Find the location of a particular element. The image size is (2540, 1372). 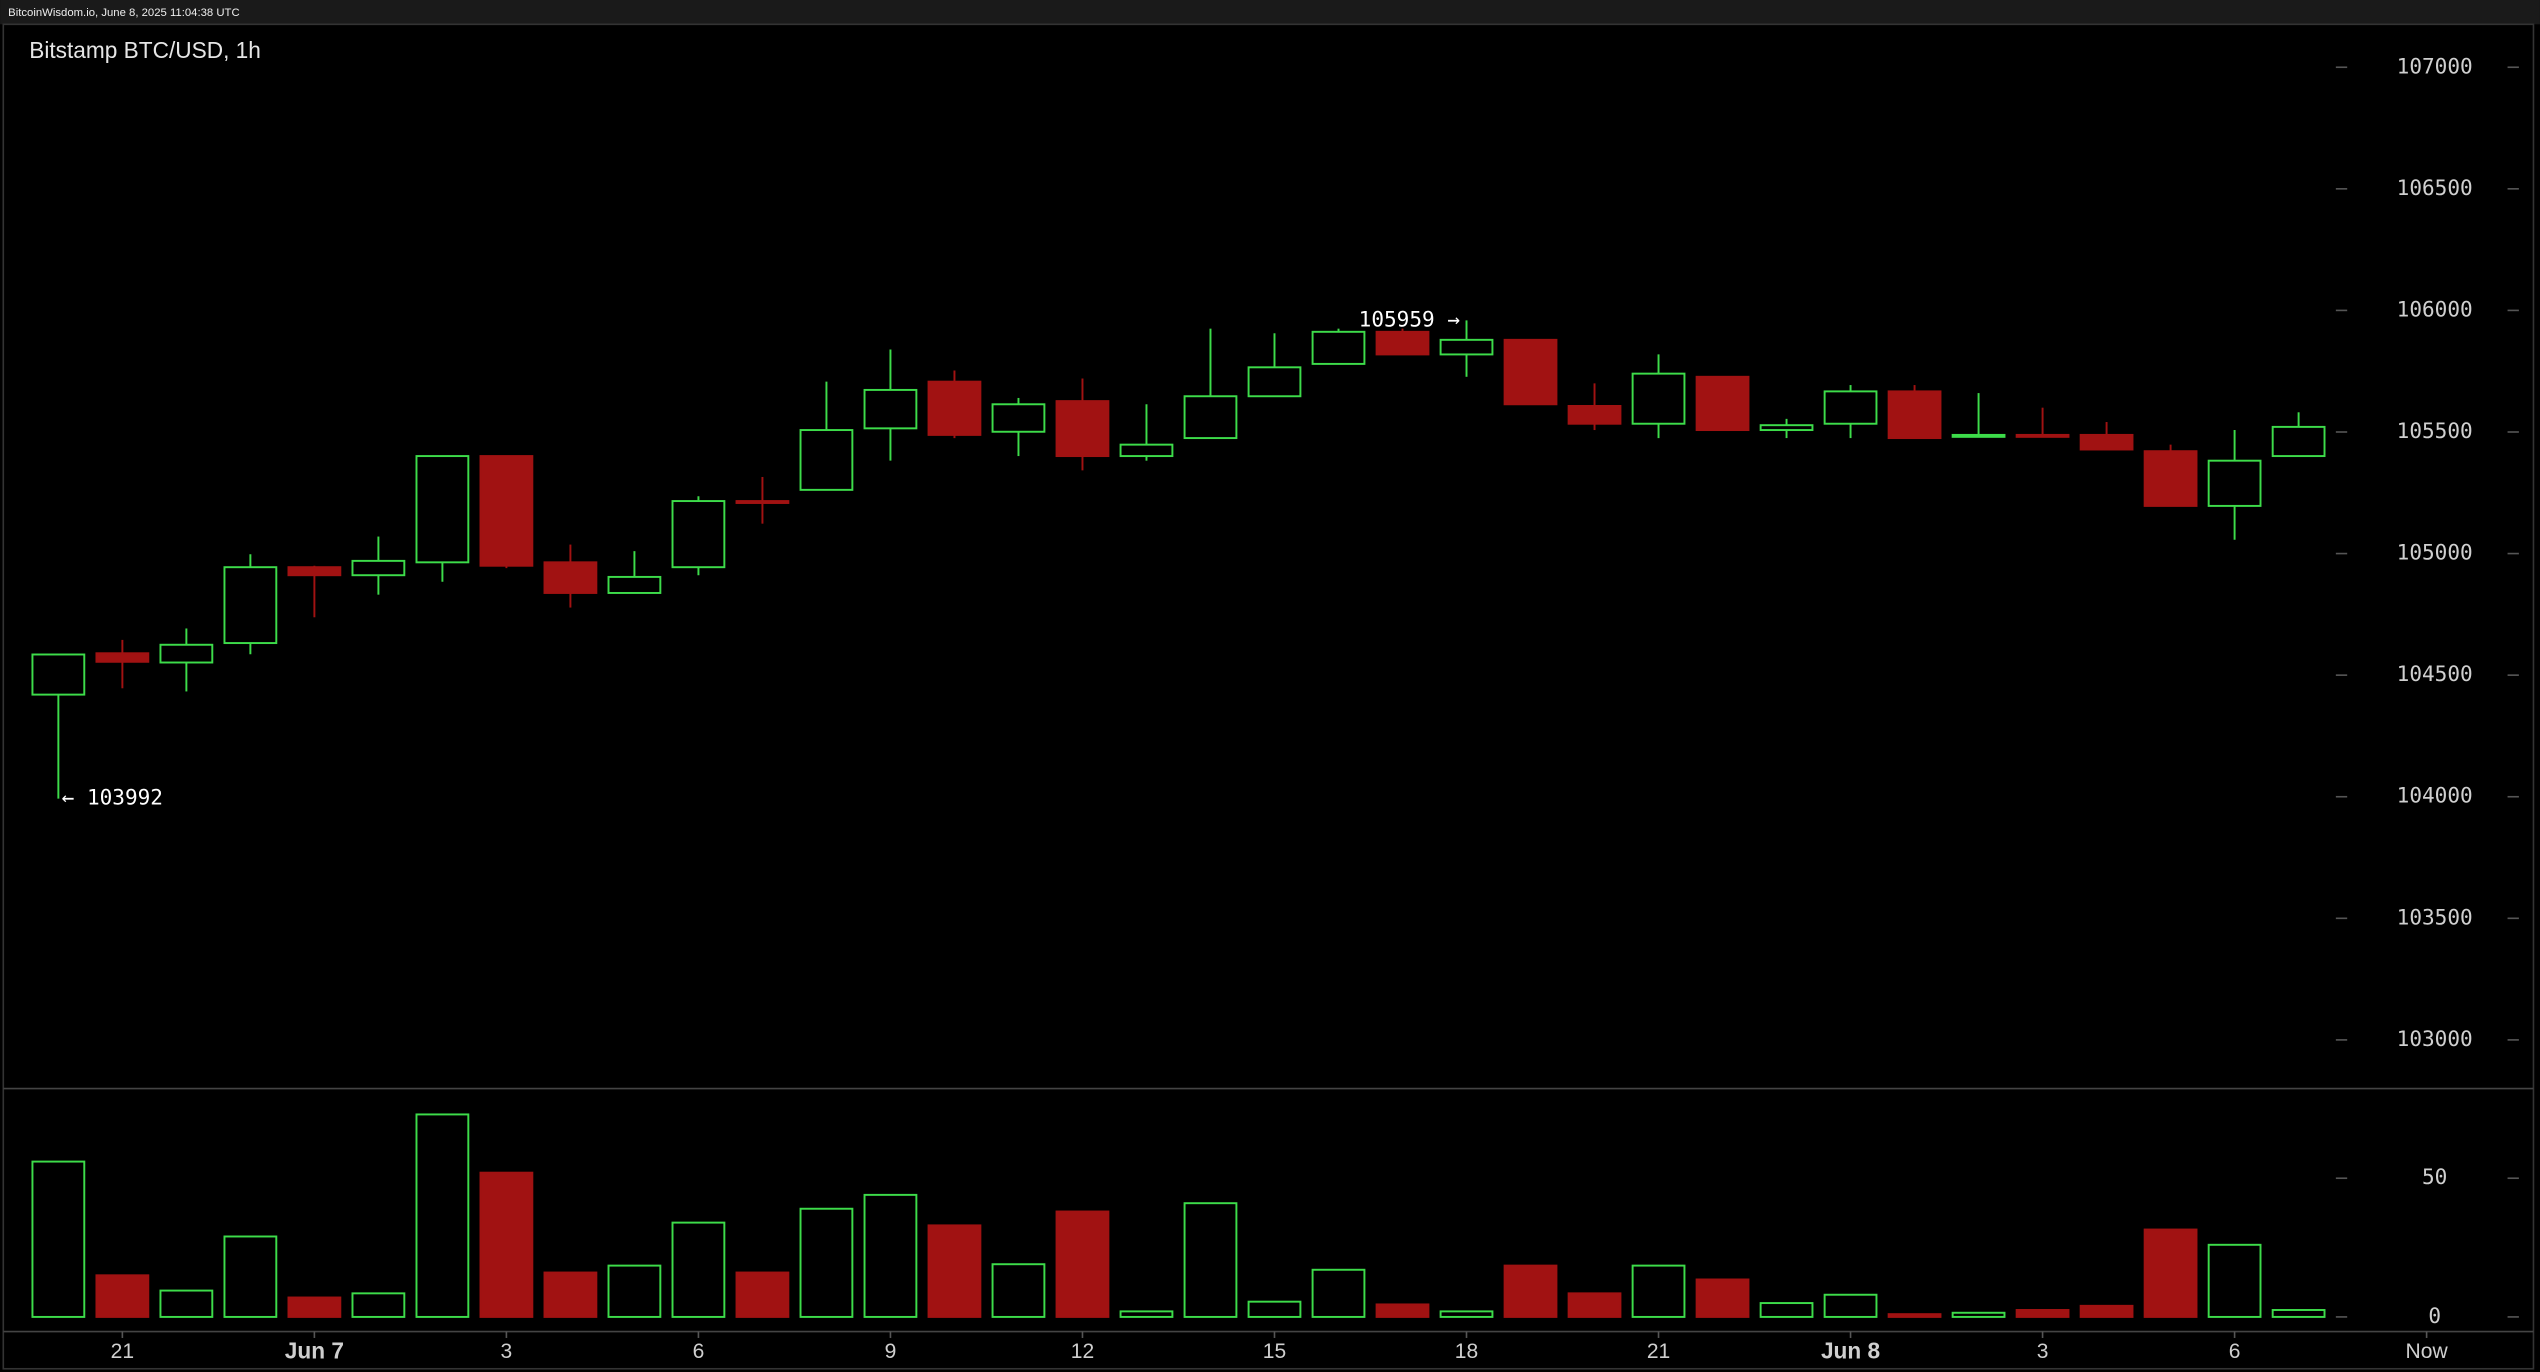

y-tick-label: 103500 is located at coordinates (2435, 916).